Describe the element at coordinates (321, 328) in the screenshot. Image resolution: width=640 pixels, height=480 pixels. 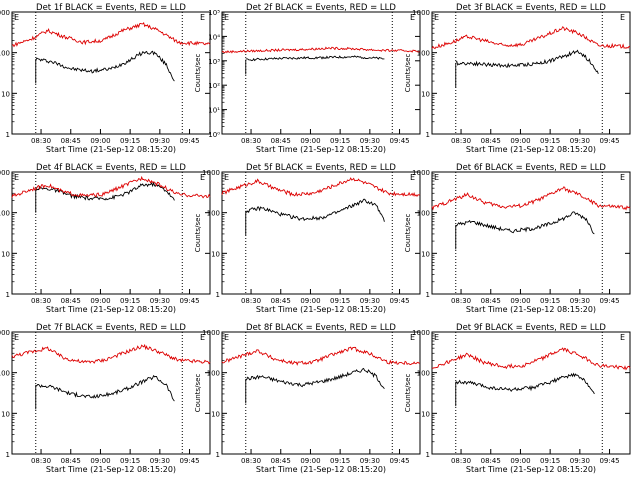
I see `plot-title: Det 8f BLACK = Events, RED = LLD` at that location.